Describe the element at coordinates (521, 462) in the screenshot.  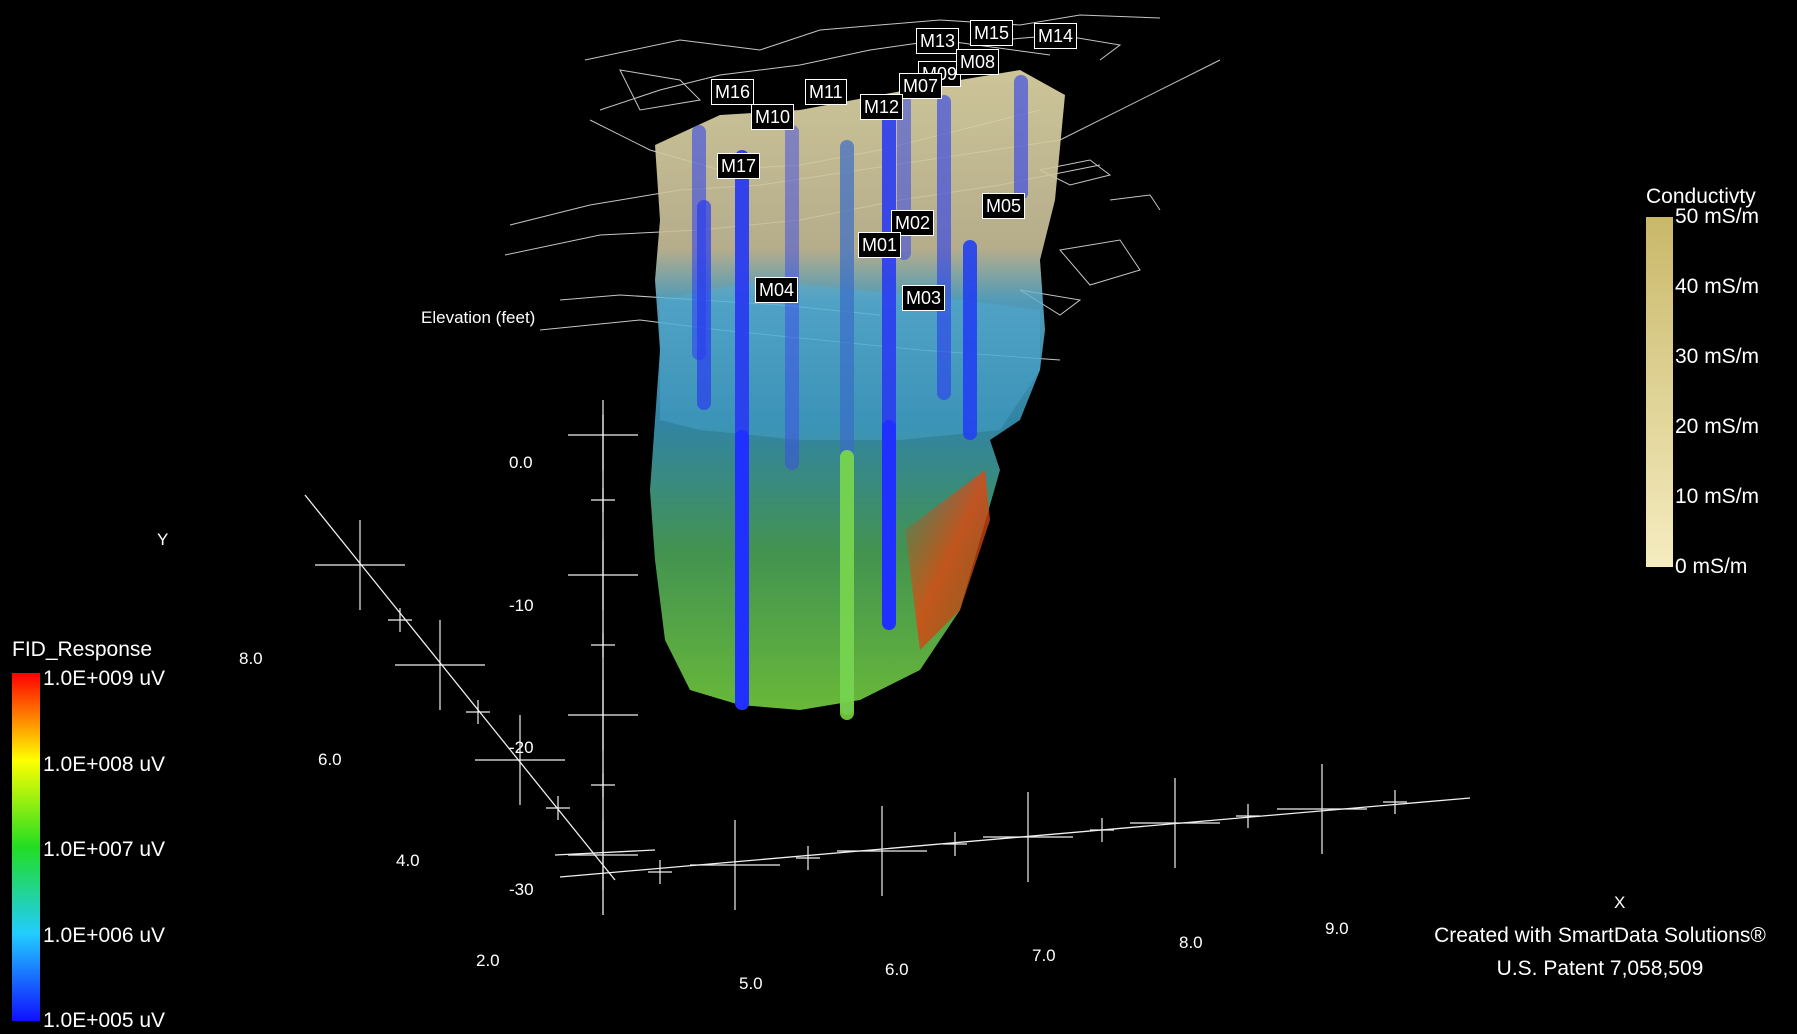
I see `z-tick-label: 0.0` at that location.